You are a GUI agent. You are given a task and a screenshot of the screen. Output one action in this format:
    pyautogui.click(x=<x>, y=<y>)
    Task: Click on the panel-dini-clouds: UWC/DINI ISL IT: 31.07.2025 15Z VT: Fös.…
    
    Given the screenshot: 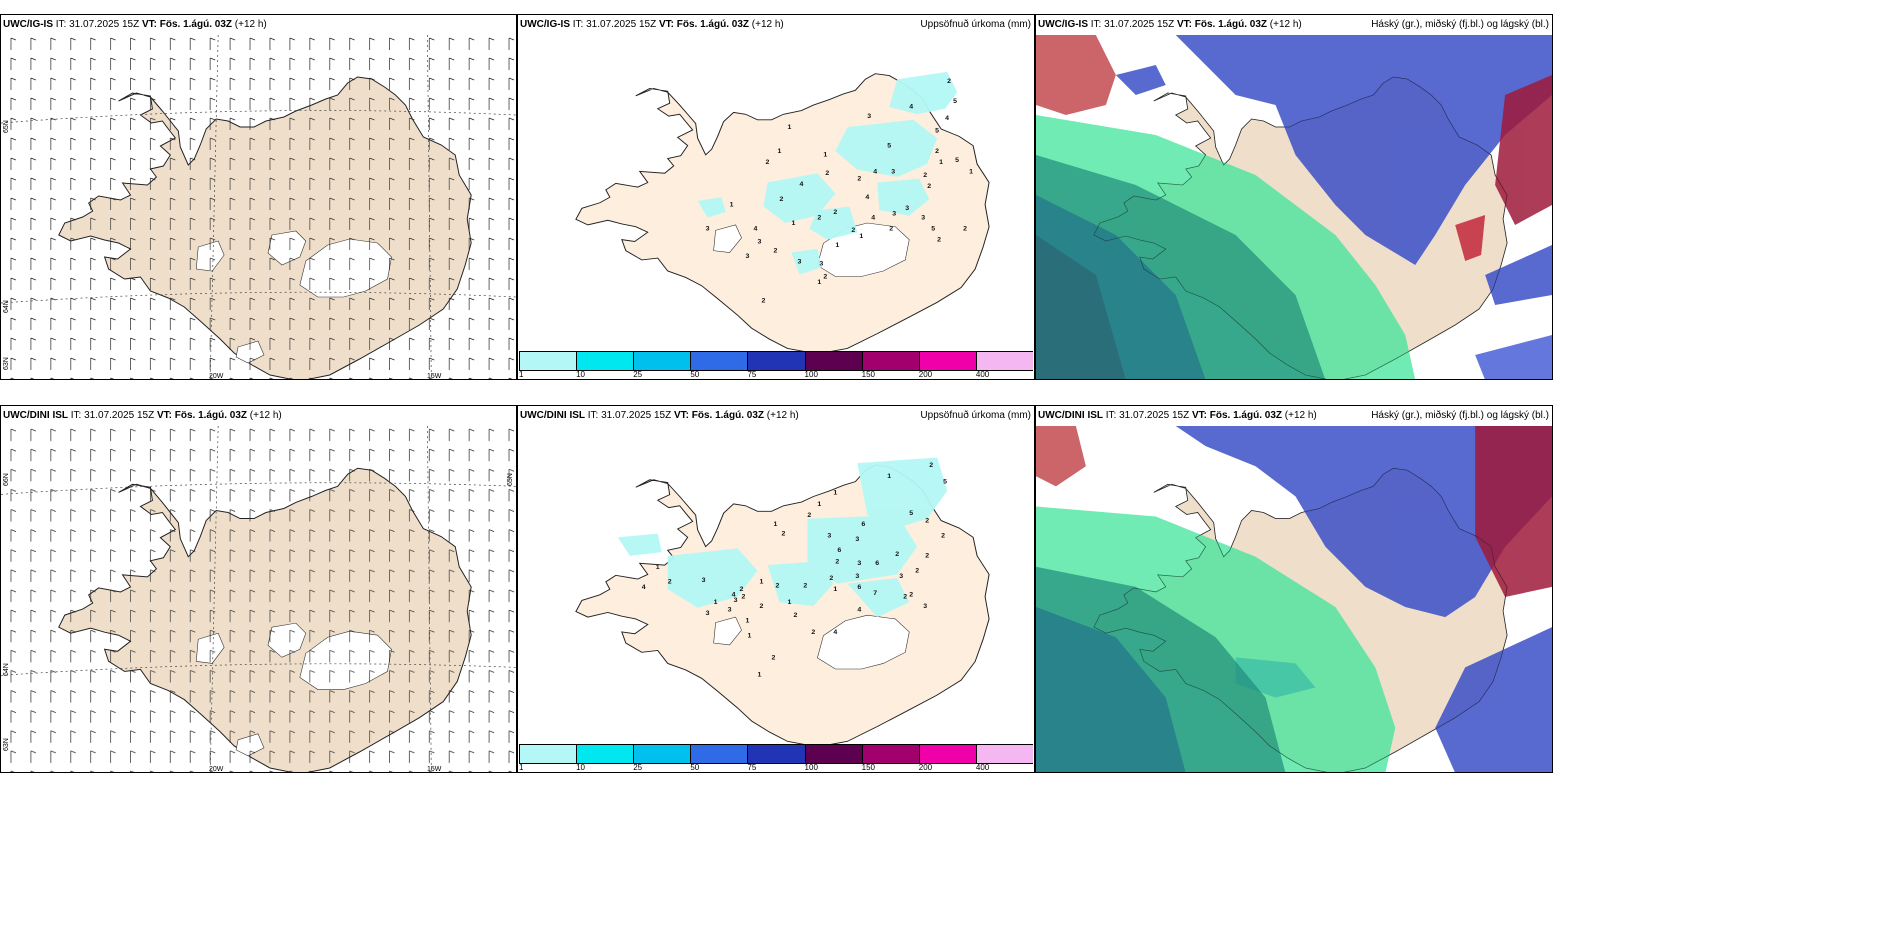 What is the action you would take?
    pyautogui.click(x=1294, y=589)
    